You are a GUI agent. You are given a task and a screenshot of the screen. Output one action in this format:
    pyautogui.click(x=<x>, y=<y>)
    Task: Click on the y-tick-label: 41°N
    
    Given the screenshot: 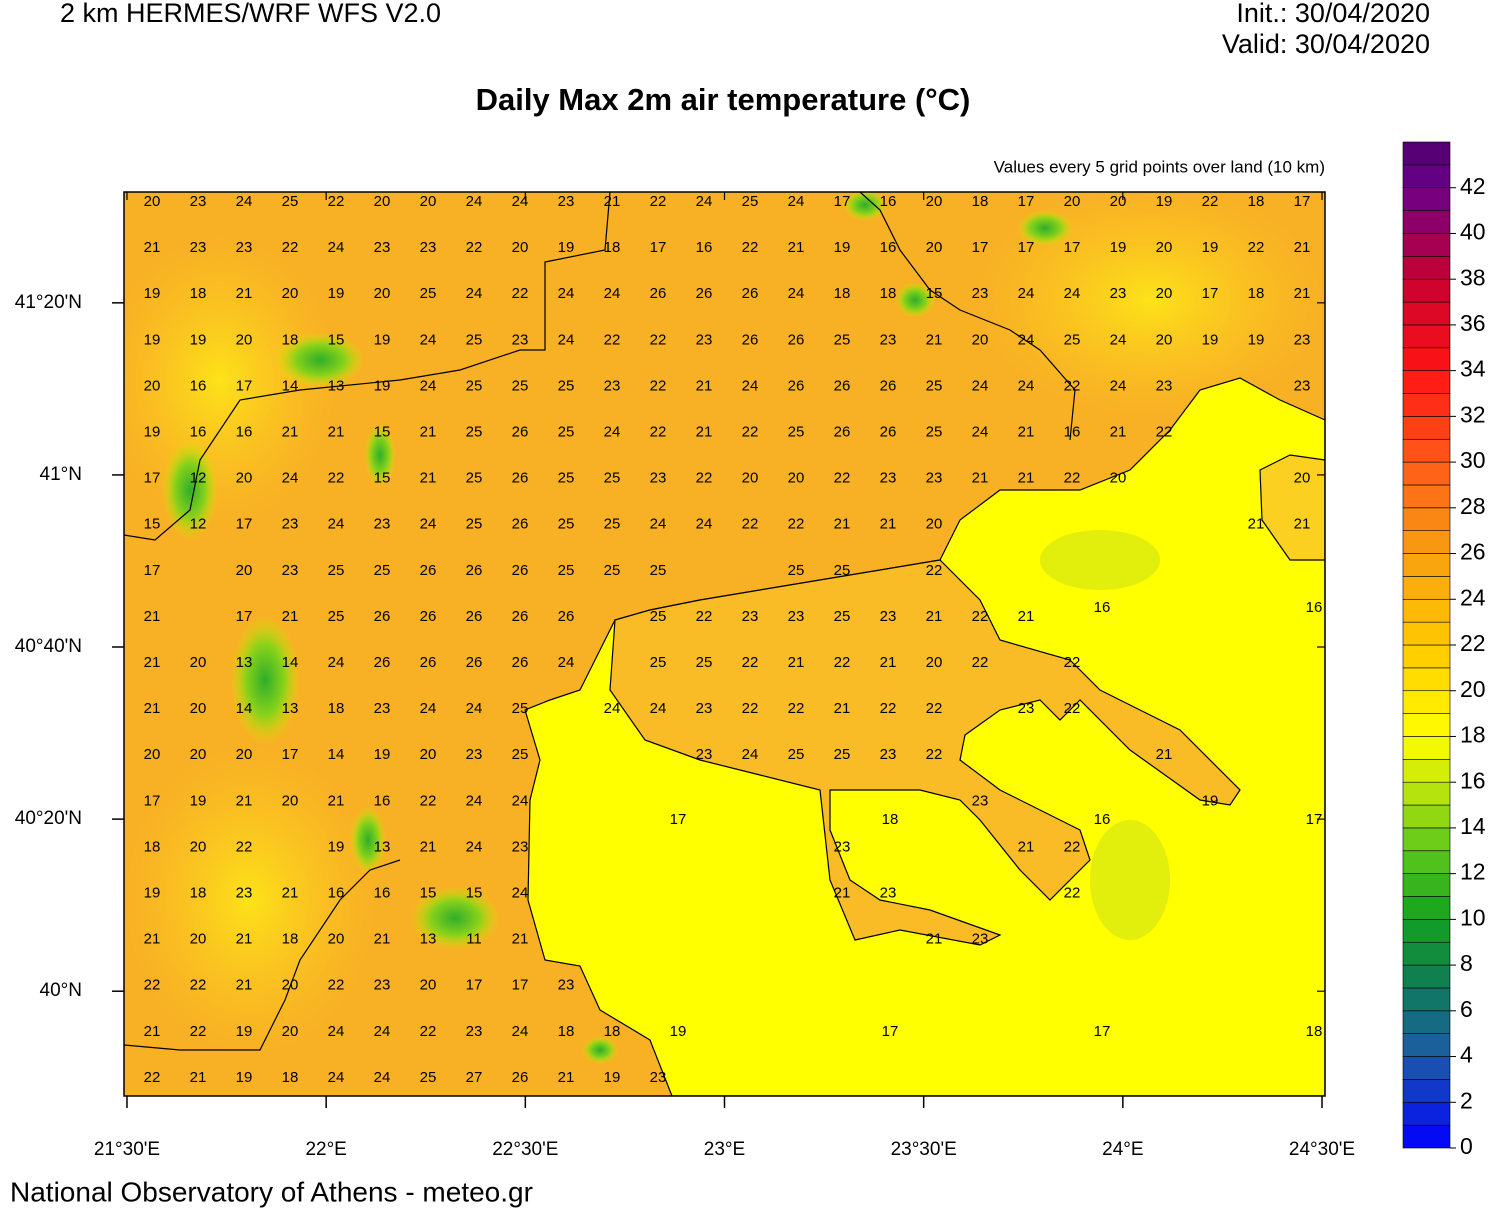 What is the action you would take?
    pyautogui.click(x=61, y=474)
    